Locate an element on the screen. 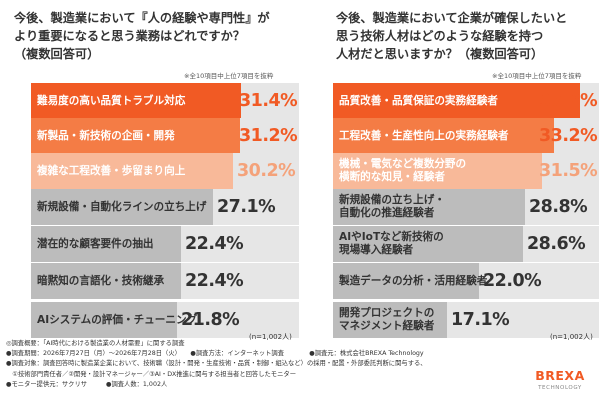  logo-subtext: TECHNOLOGY is located at coordinates (559, 388).